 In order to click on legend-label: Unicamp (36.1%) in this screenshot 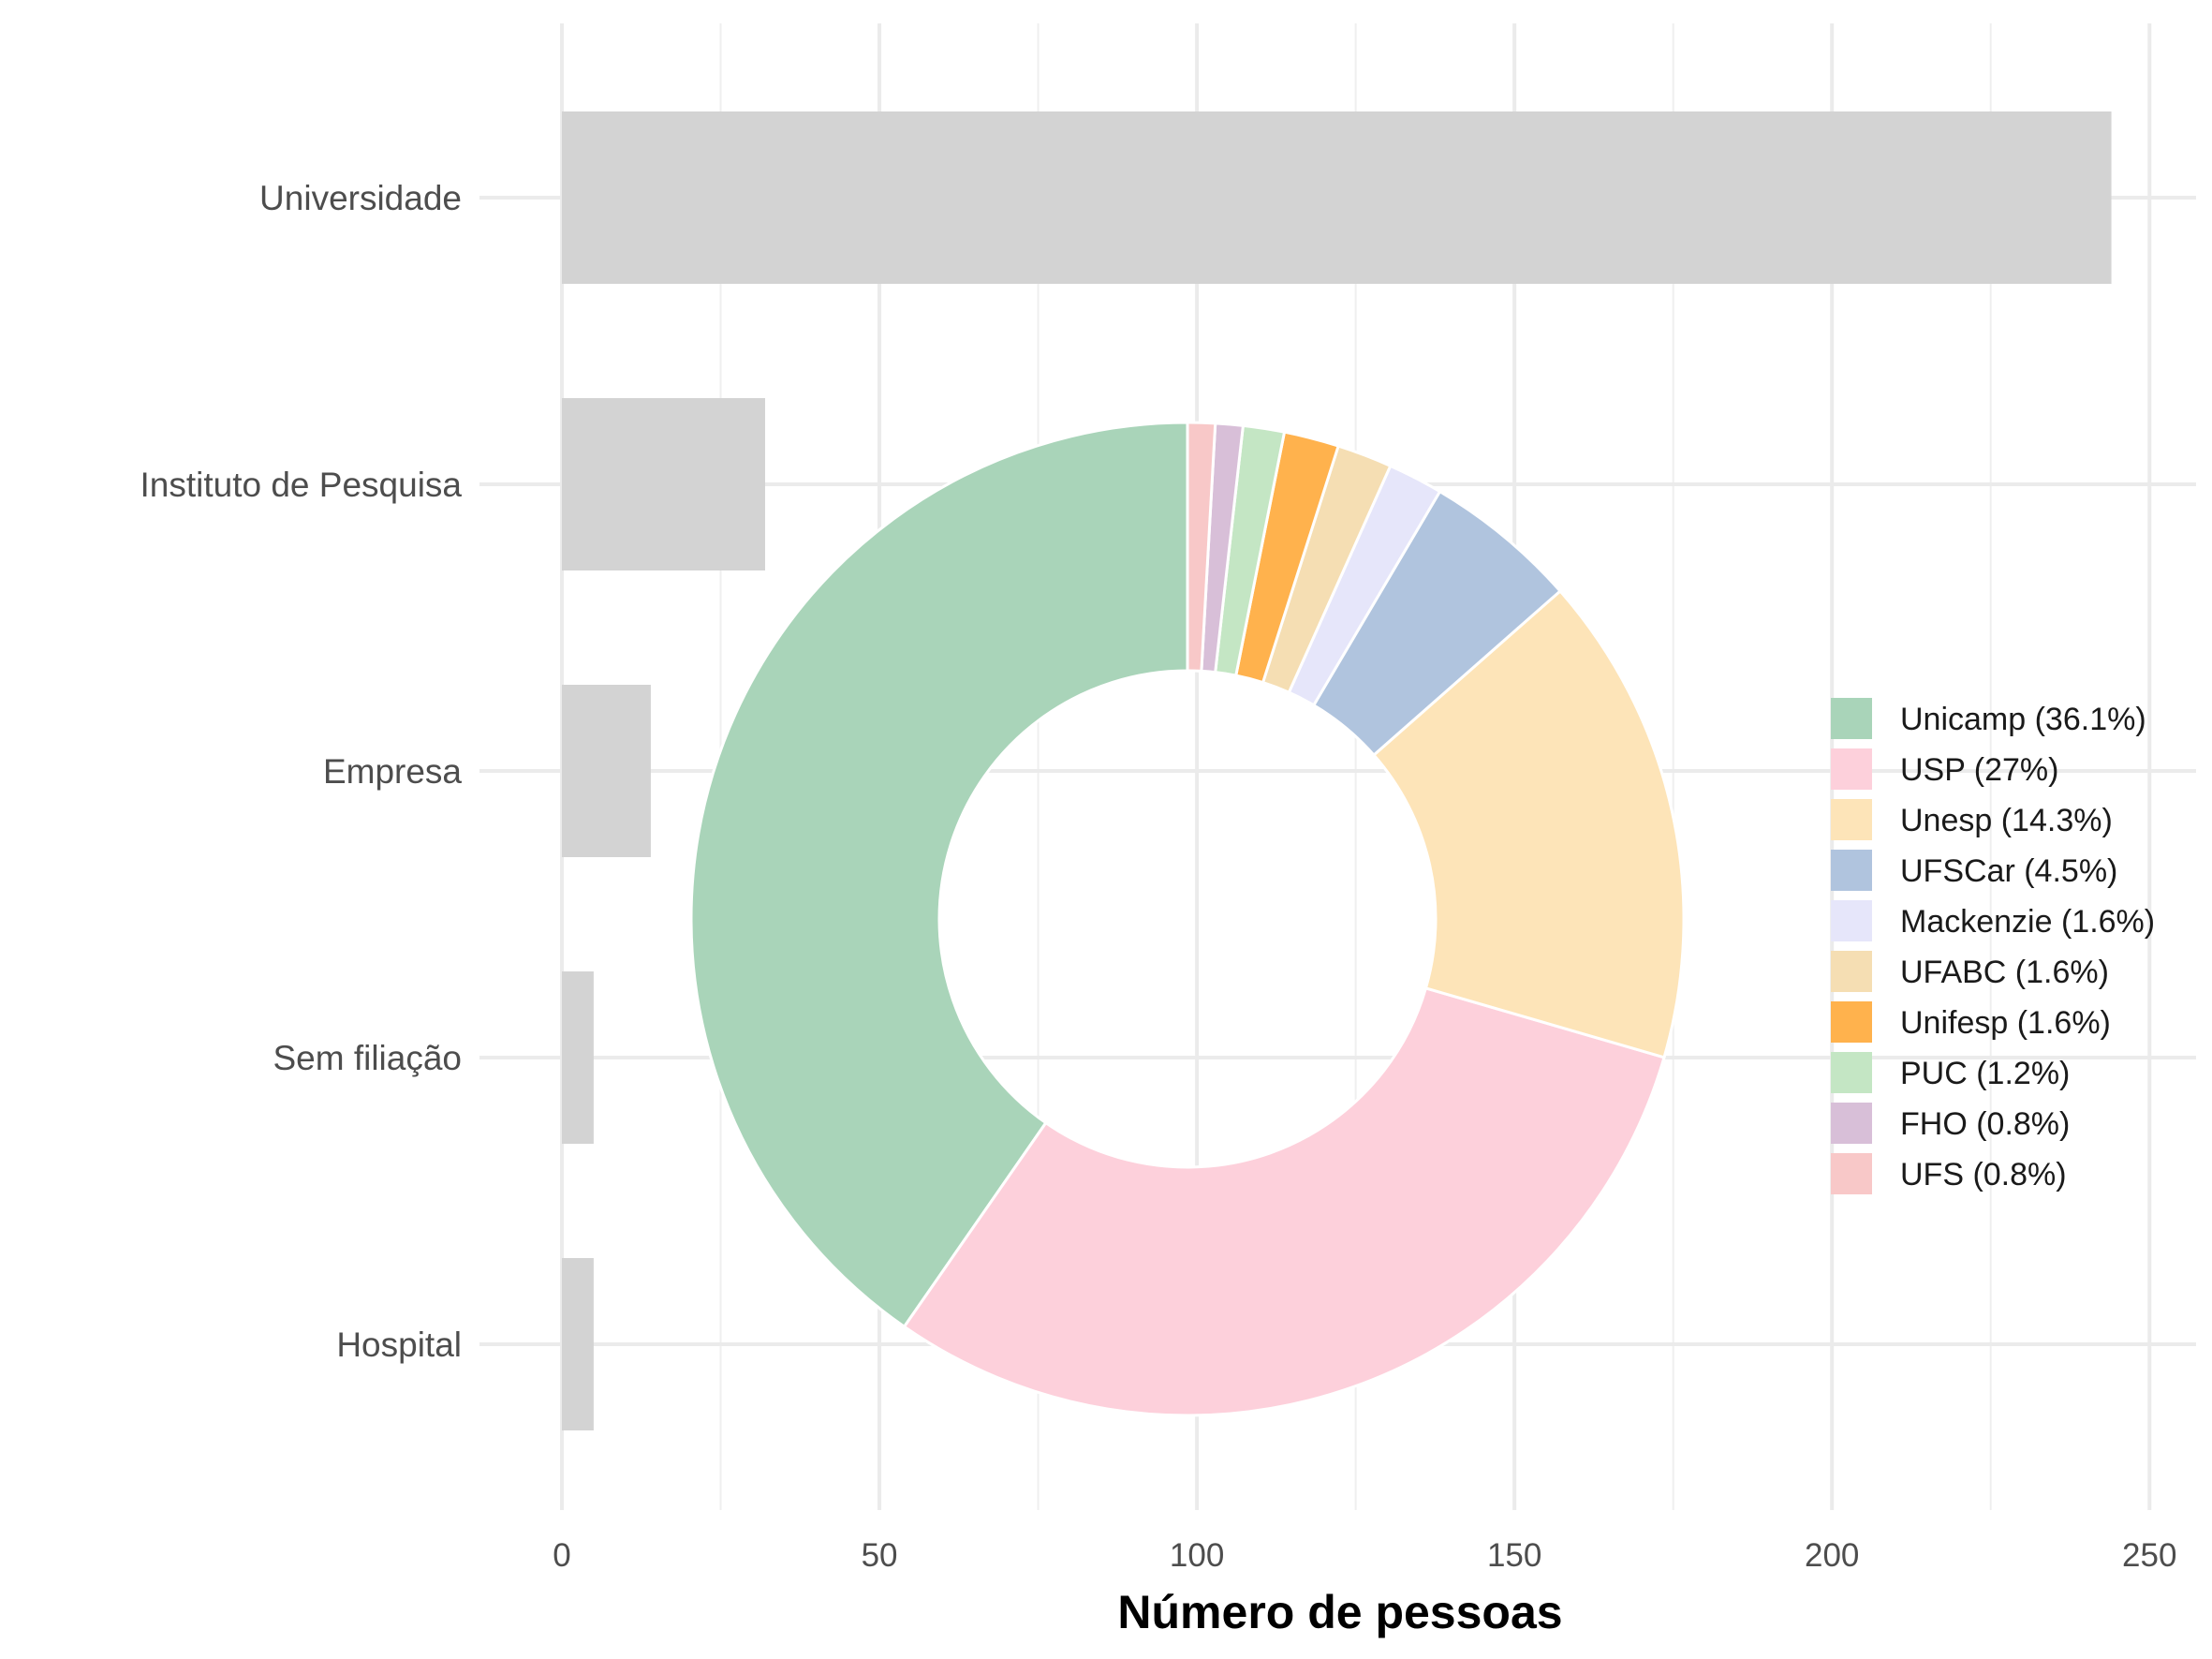, I will do `click(2023, 720)`.